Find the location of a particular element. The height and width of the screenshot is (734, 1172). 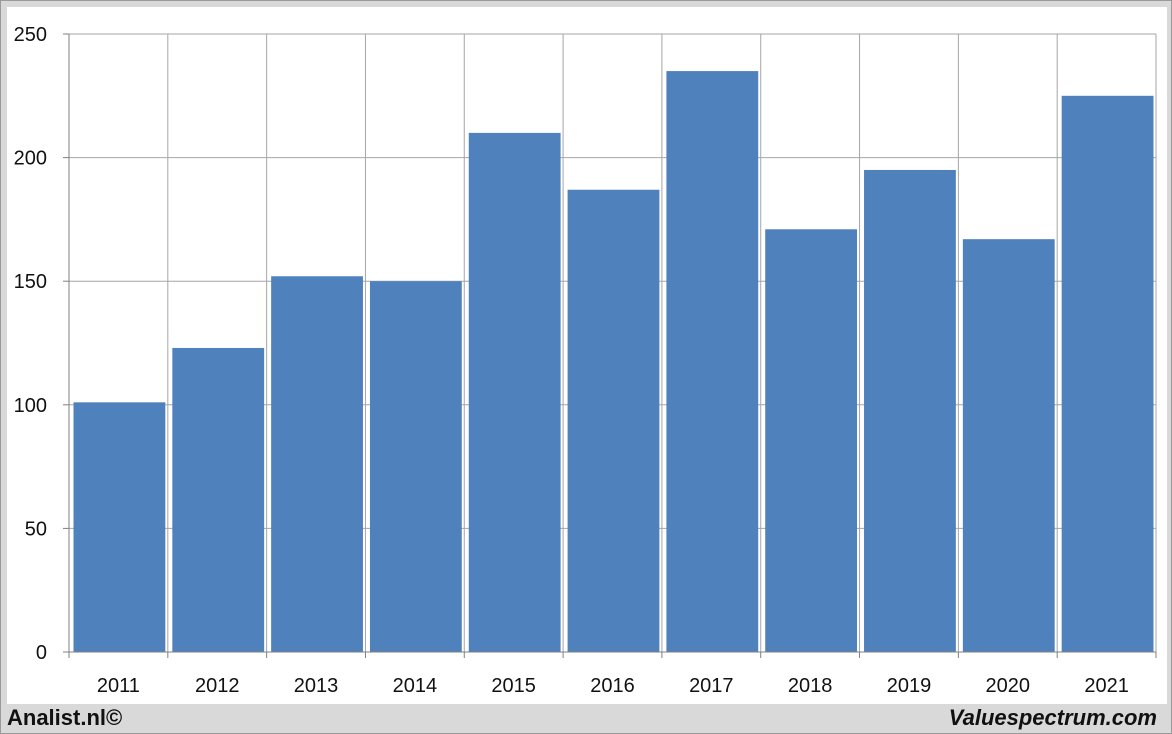

bar-2020 is located at coordinates (1008, 445).